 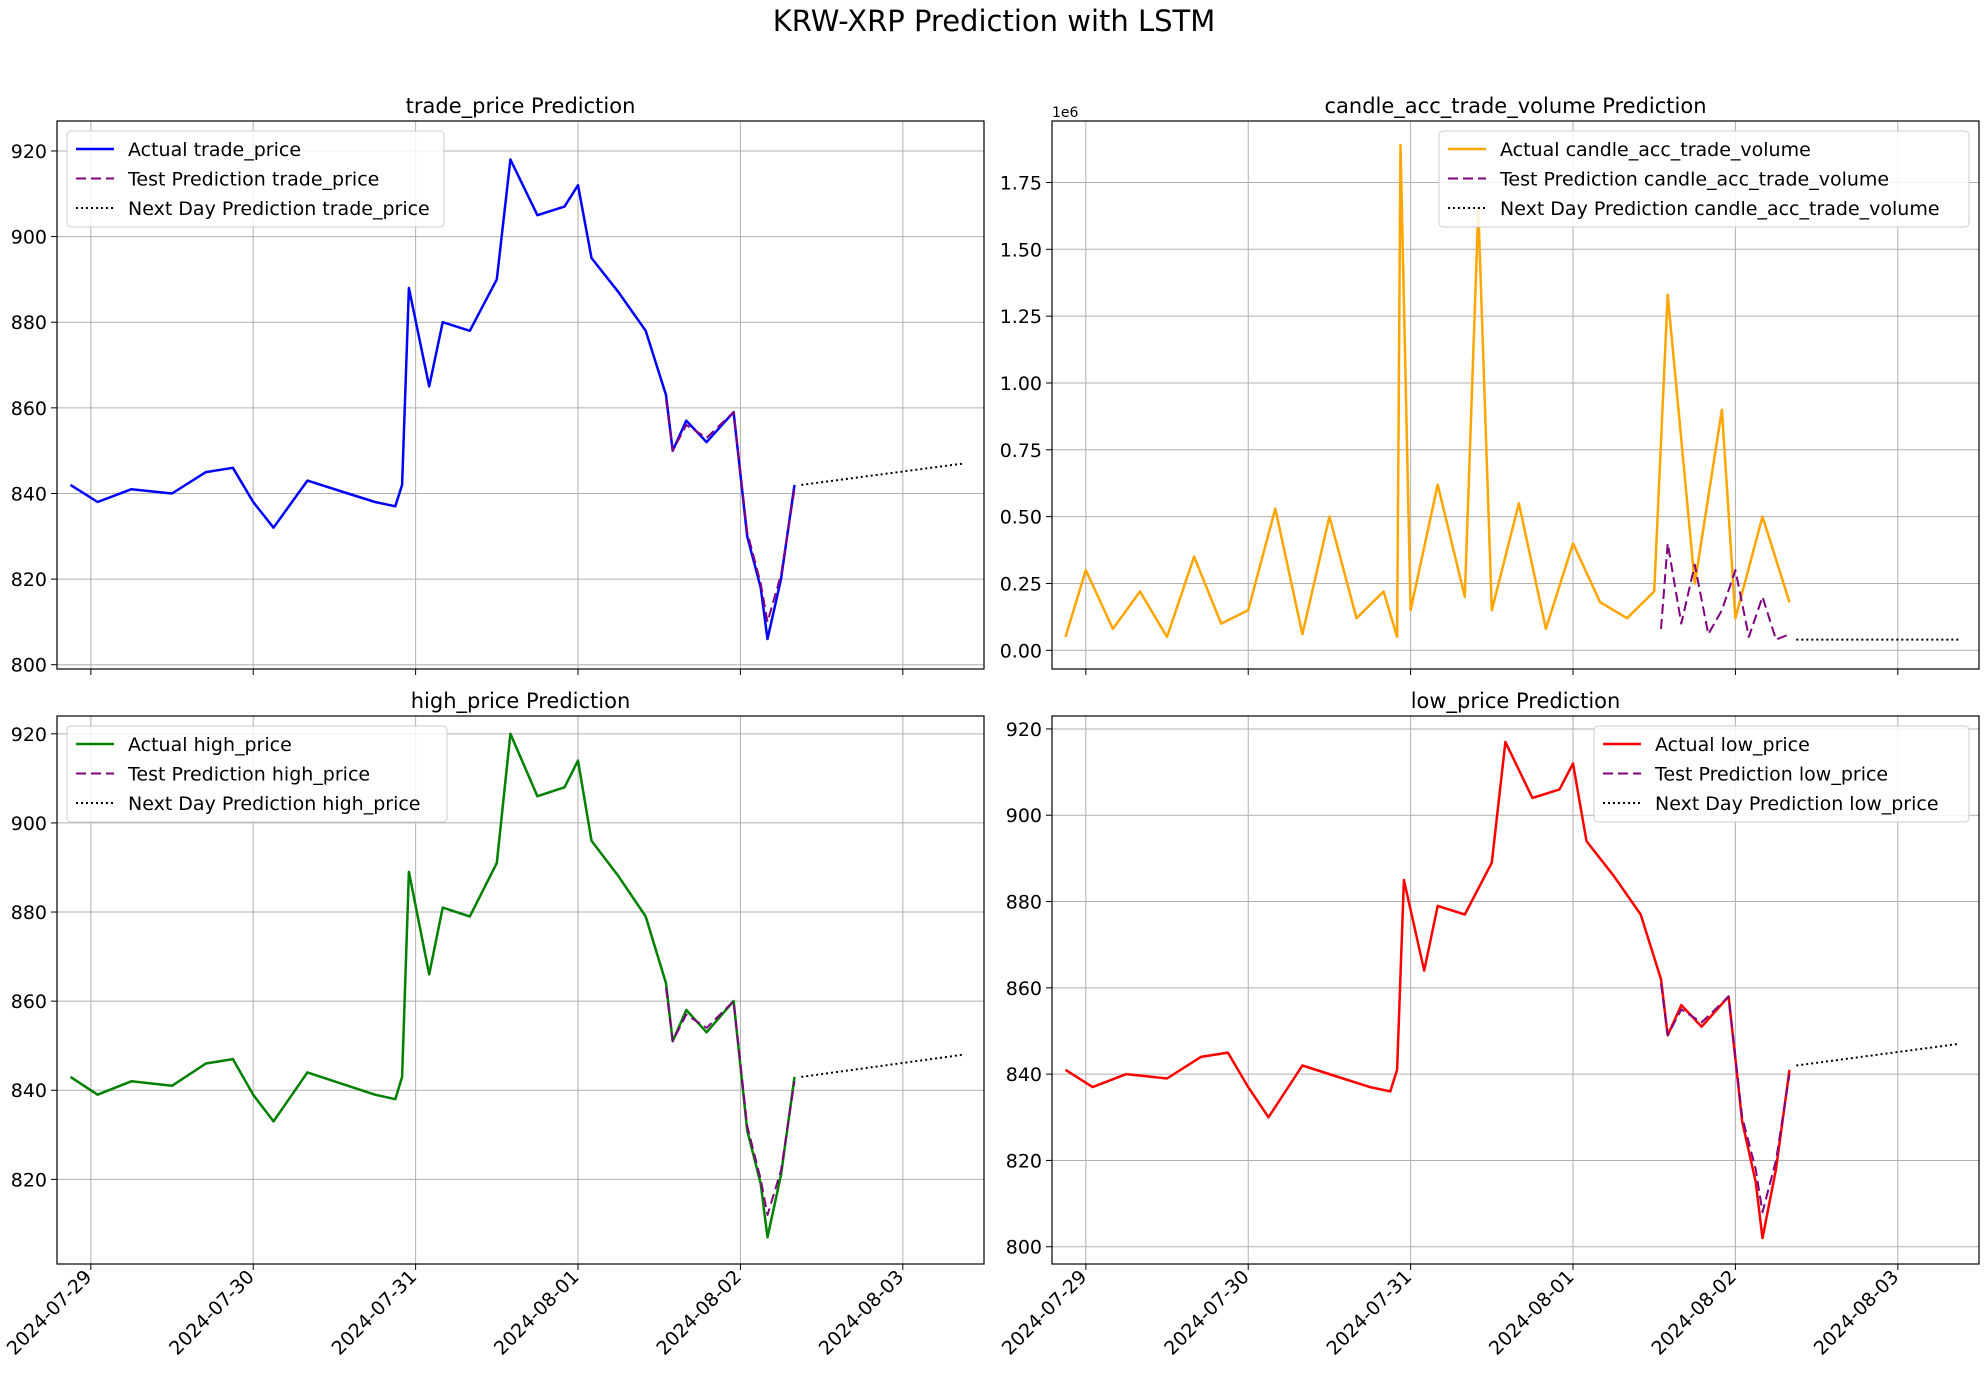 What do you see at coordinates (1732, 745) in the screenshot?
I see `legend-label: Actual low_price` at bounding box center [1732, 745].